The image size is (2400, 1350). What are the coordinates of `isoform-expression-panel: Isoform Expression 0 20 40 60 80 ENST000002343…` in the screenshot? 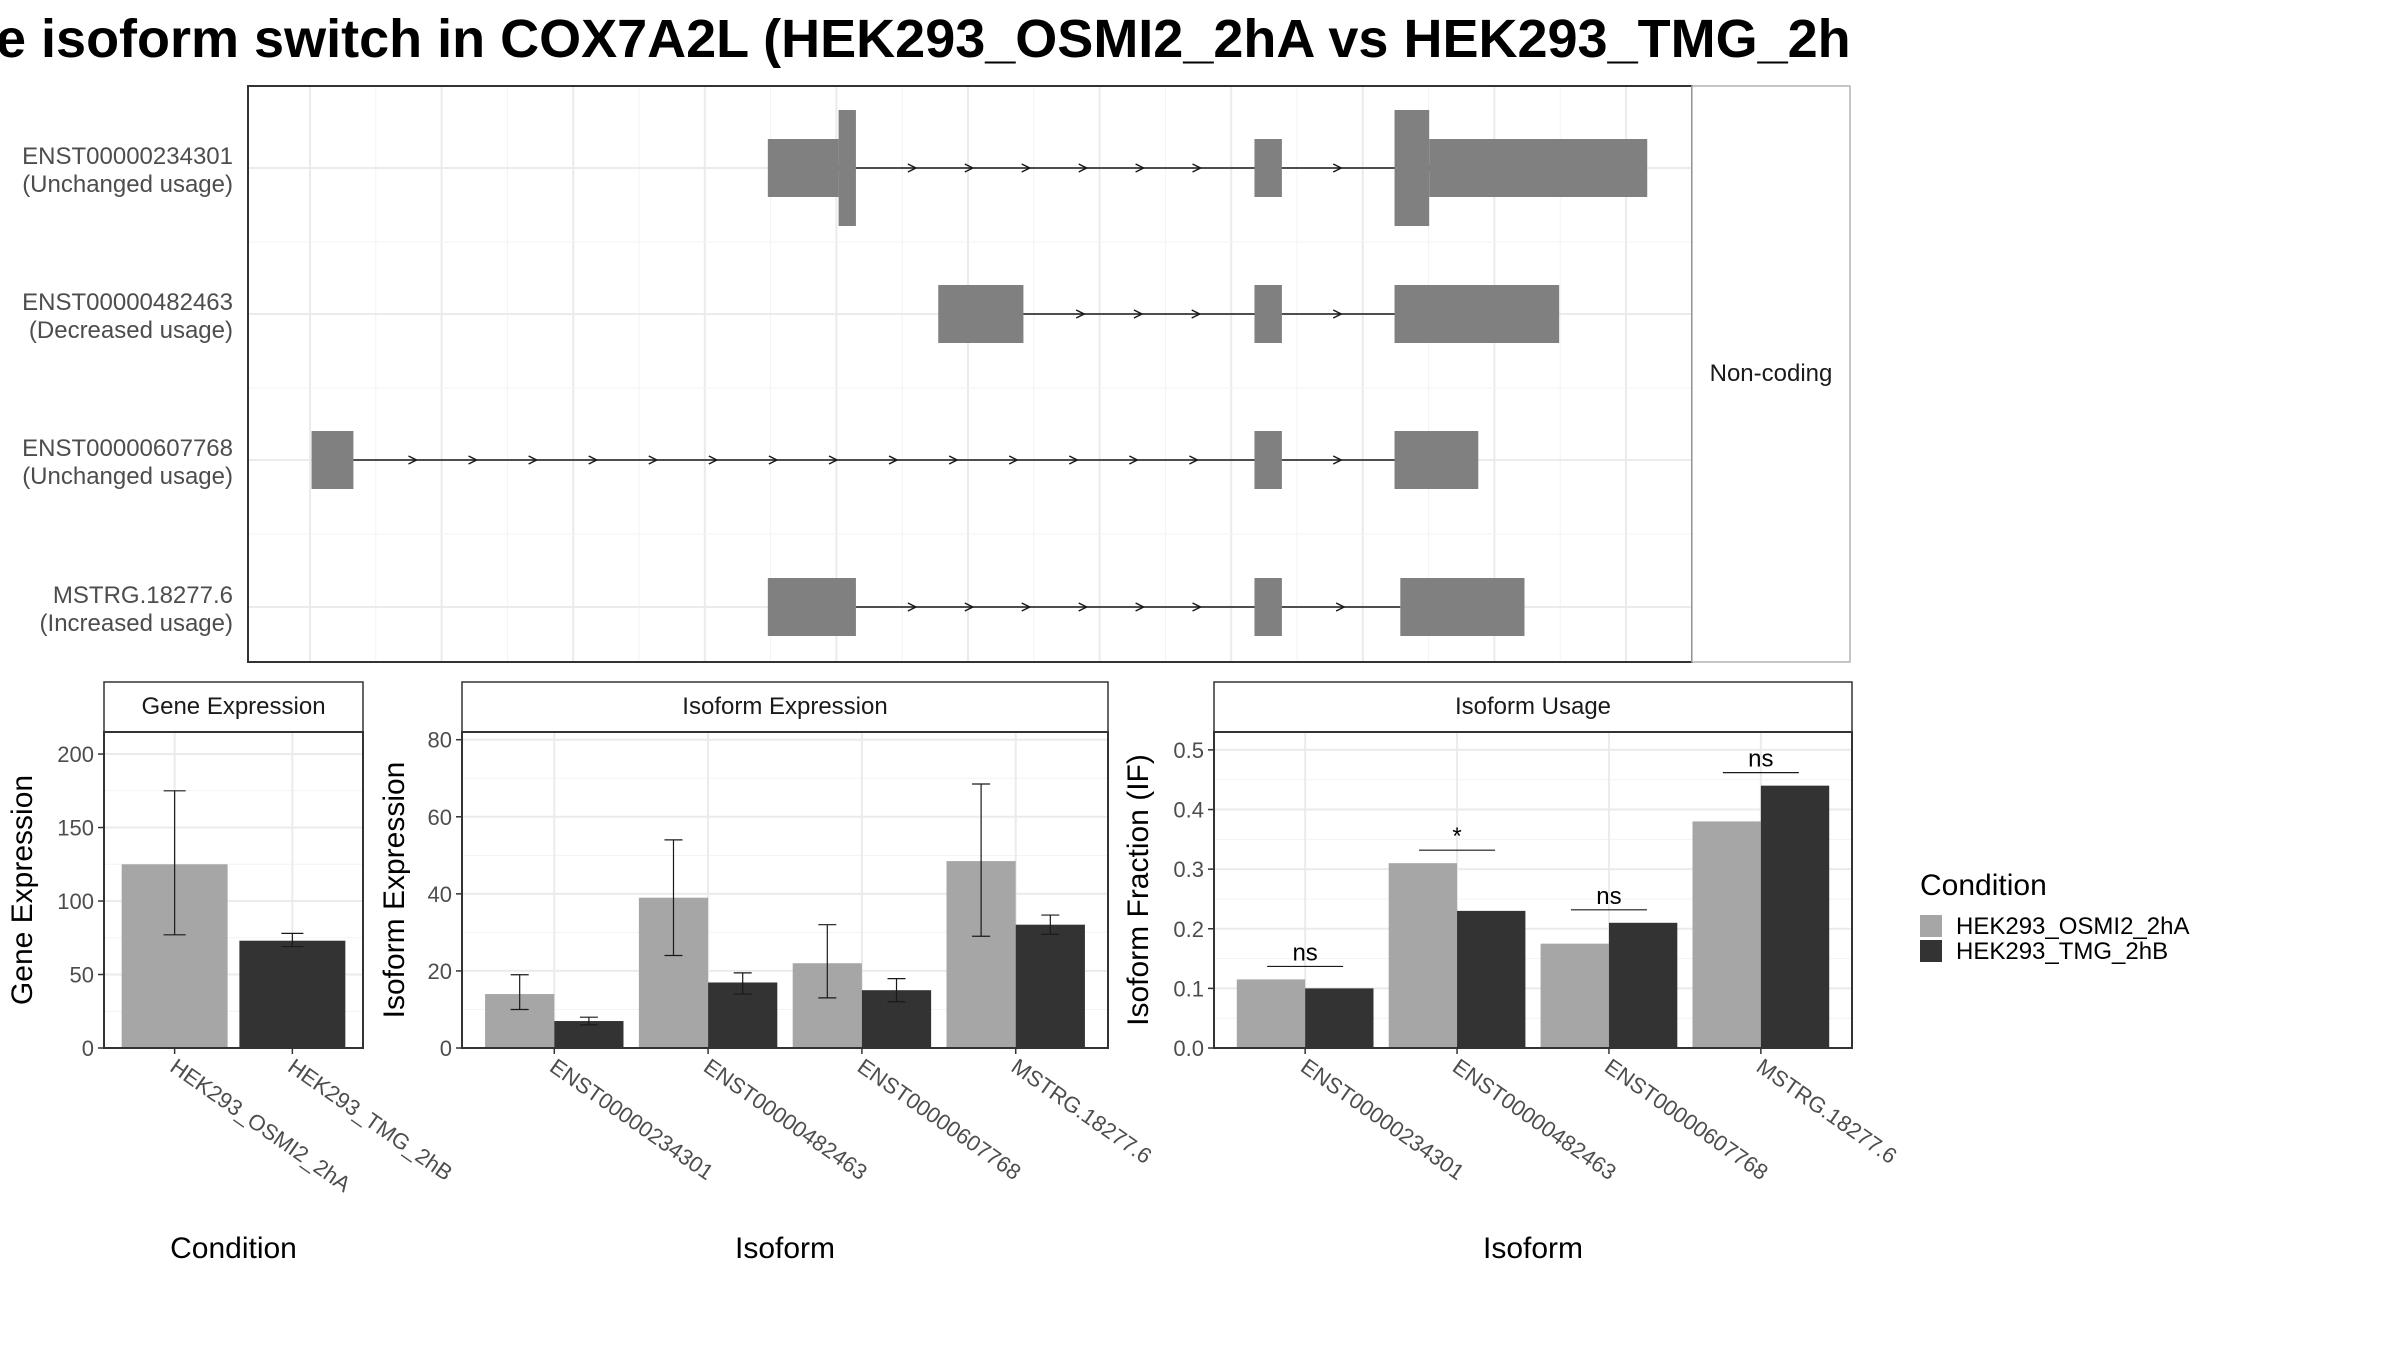 It's located at (767, 973).